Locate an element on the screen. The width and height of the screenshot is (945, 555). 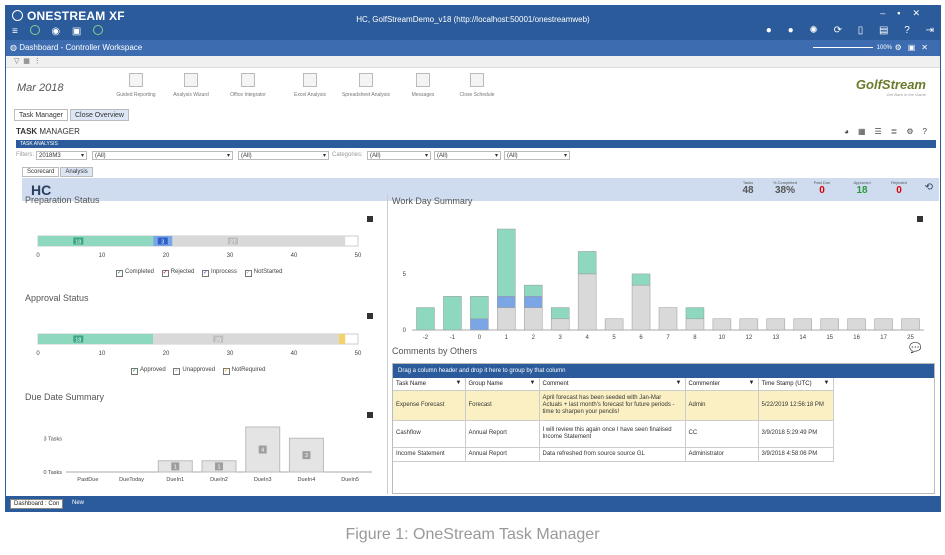
sync-icon: ✺ is located at coordinates (813, 30).